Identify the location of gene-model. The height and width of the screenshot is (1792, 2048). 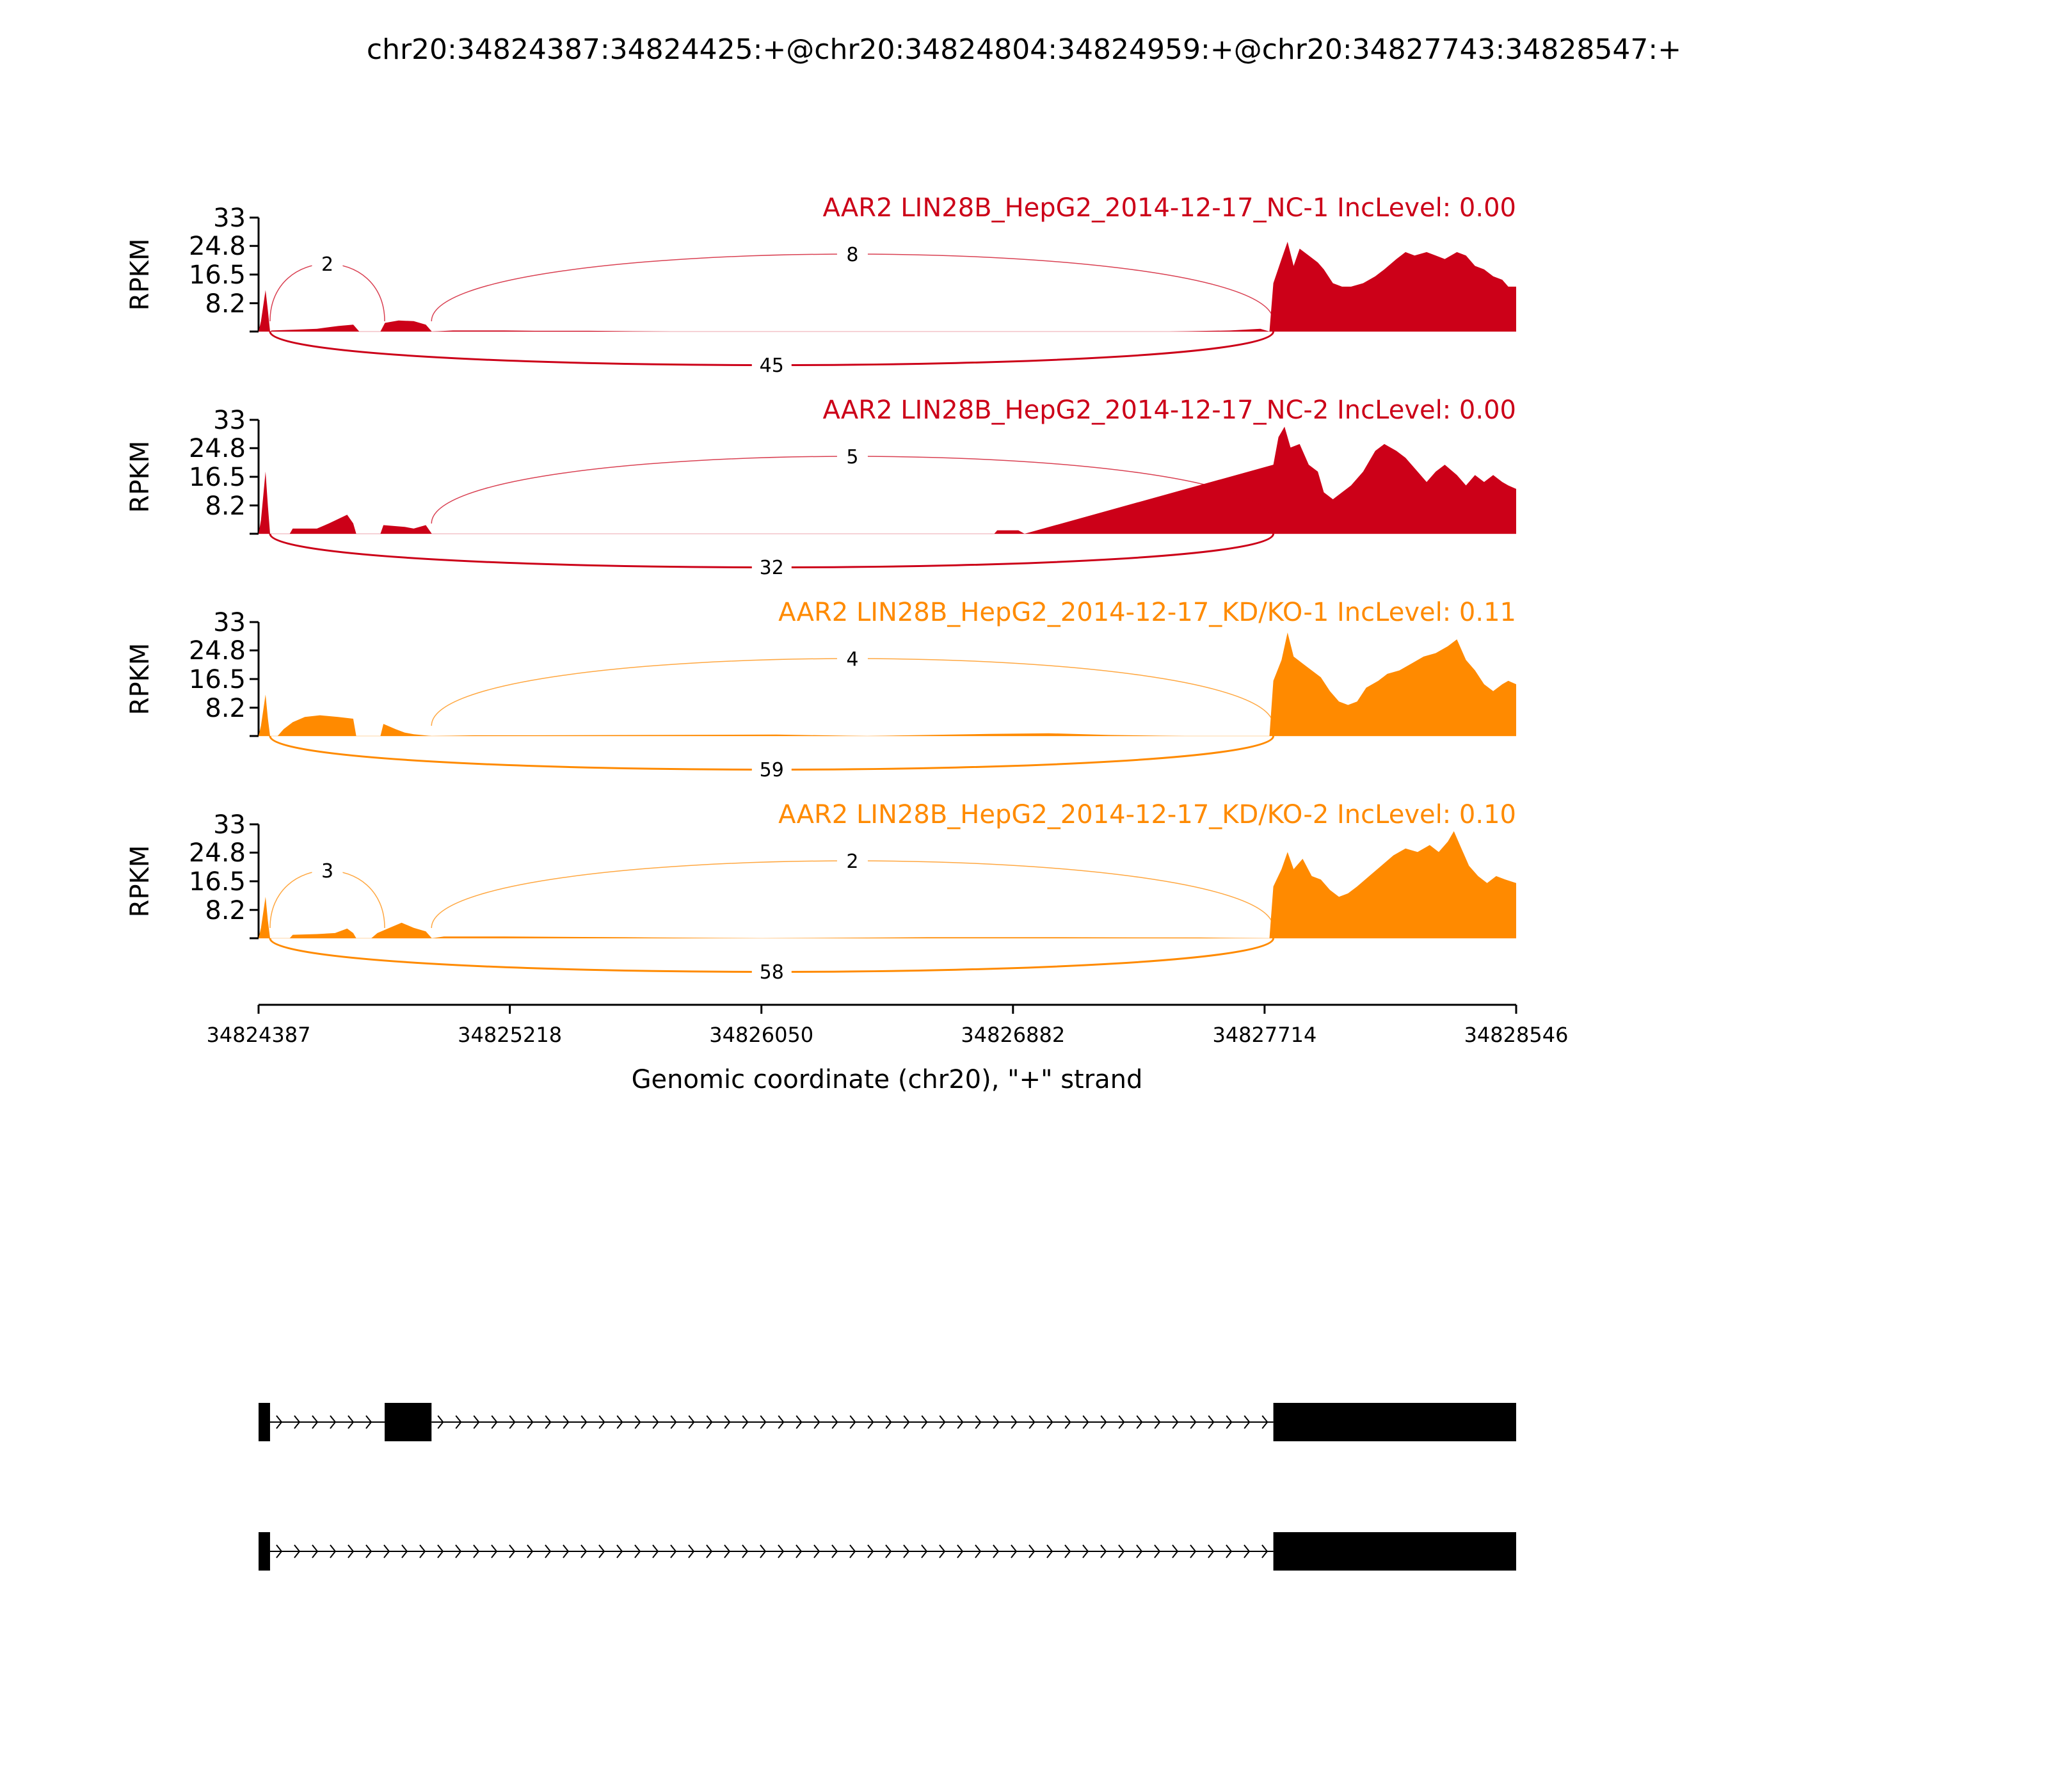
(887, 1487).